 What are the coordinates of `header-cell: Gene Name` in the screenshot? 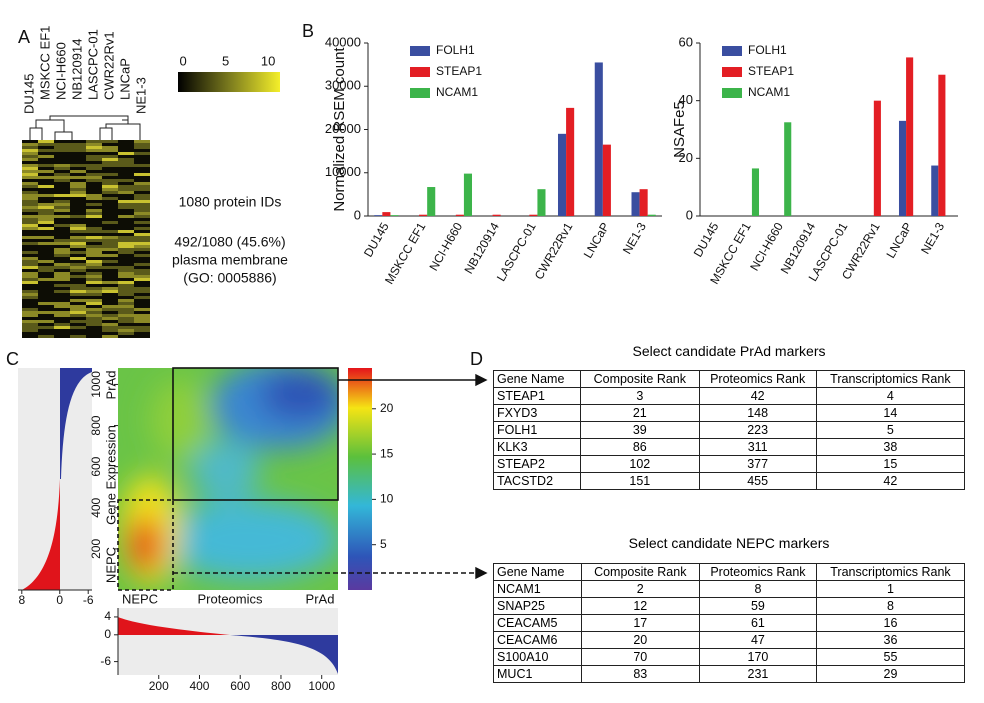 It's located at (537, 379).